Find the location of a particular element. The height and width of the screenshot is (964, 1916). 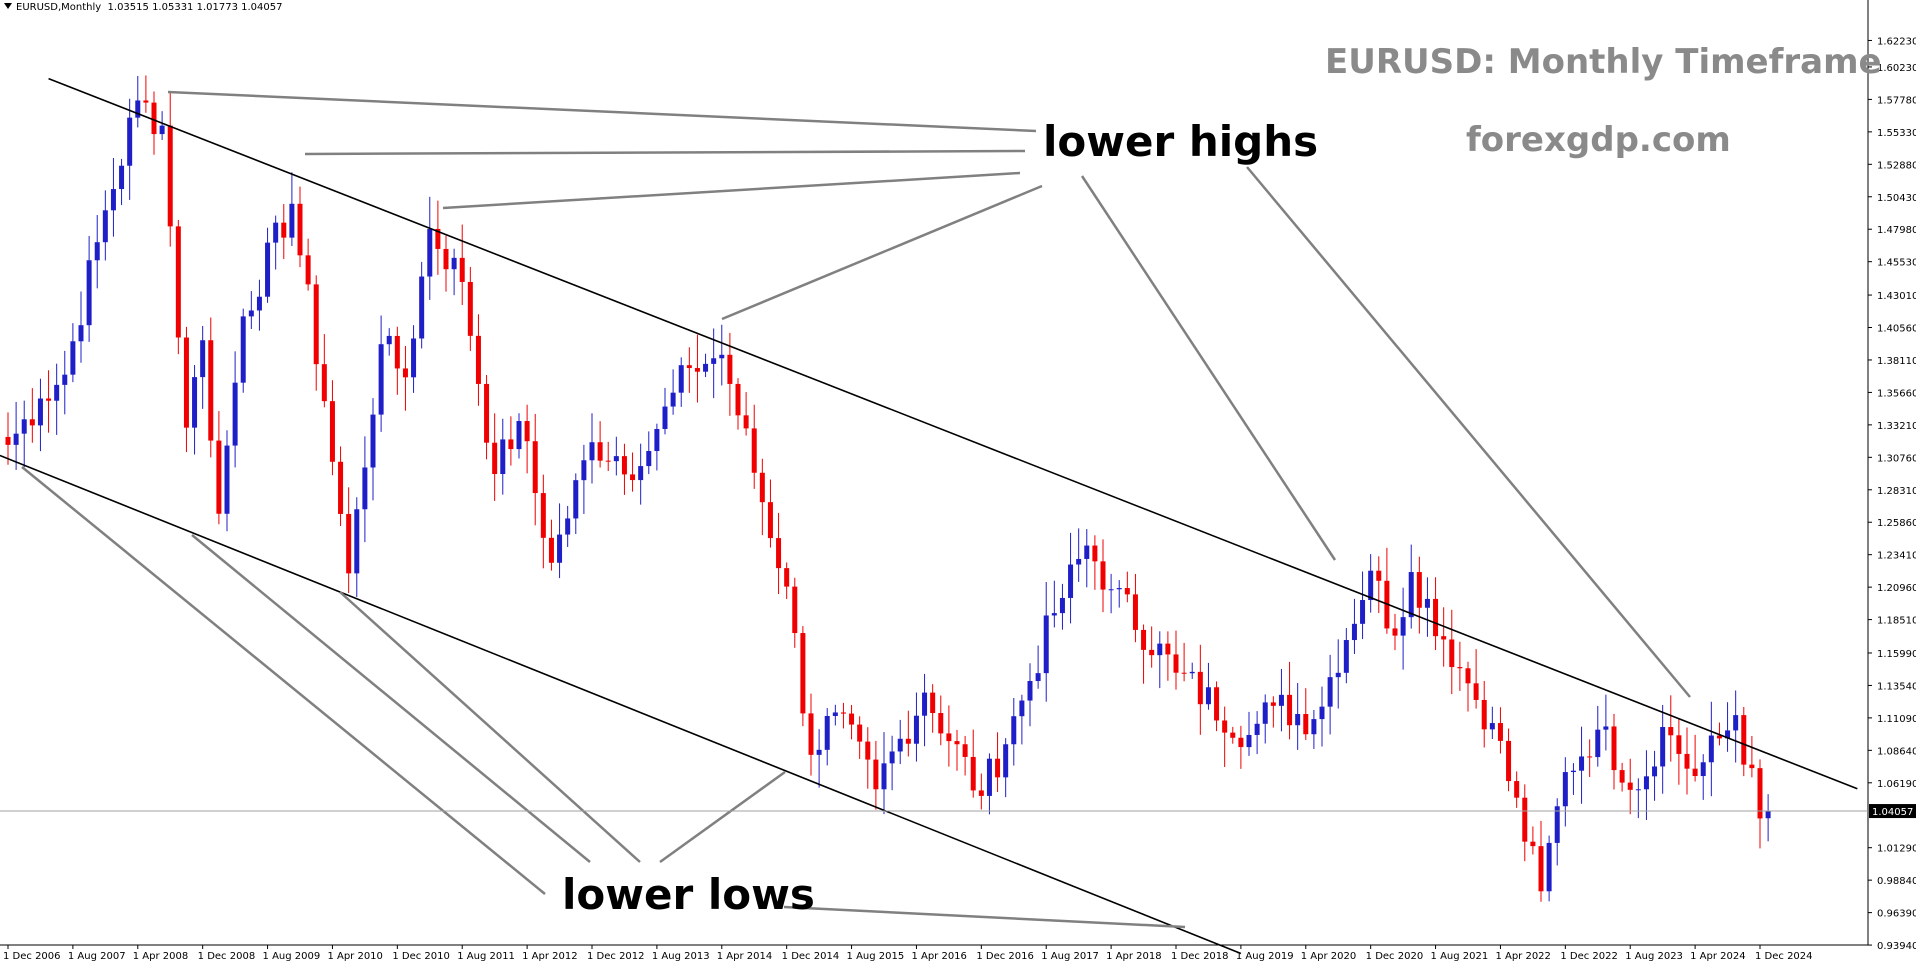

x-tick-label: 1 Dec 2020 is located at coordinates (1395, 956).